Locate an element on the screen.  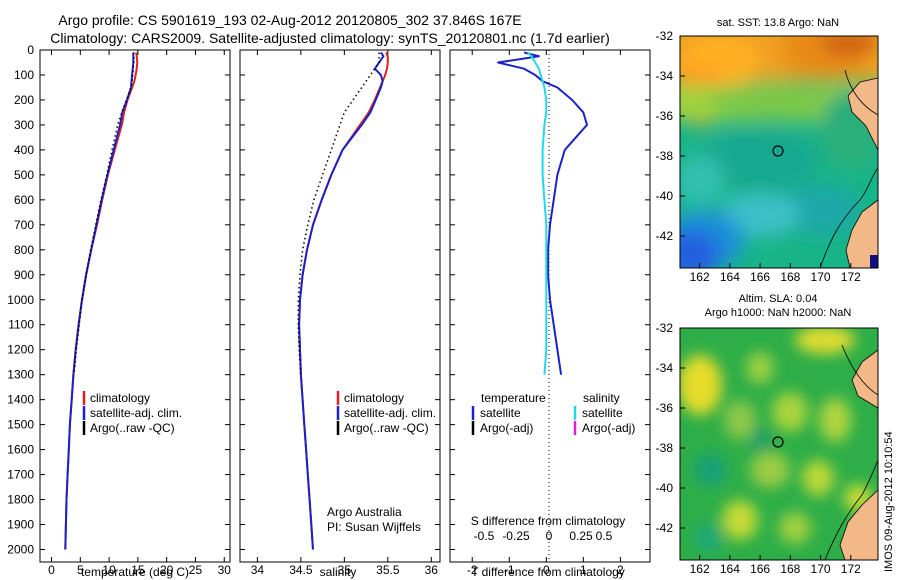
x-tick-label: 35 is located at coordinates (345, 570).